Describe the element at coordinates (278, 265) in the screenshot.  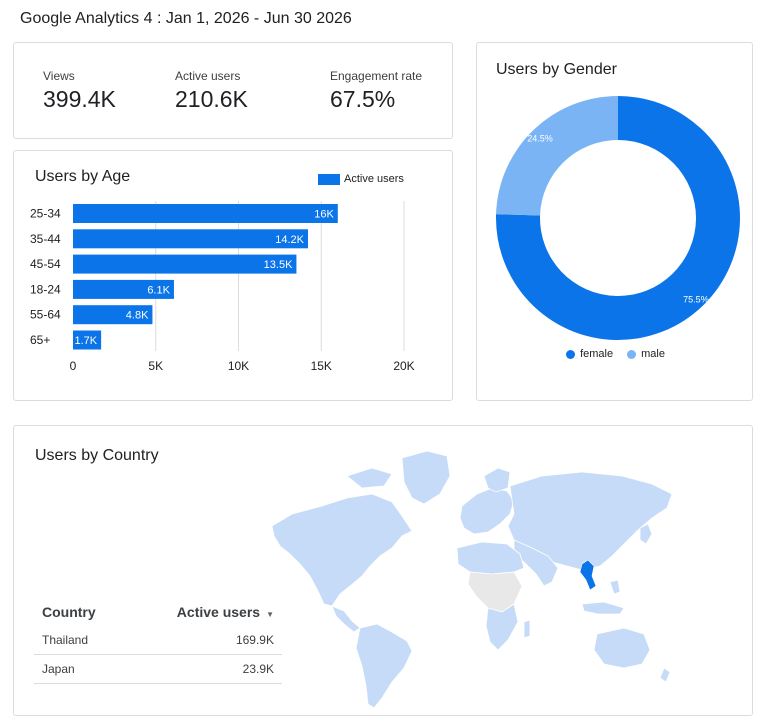
I see `bar-data-label: 13.5K` at that location.